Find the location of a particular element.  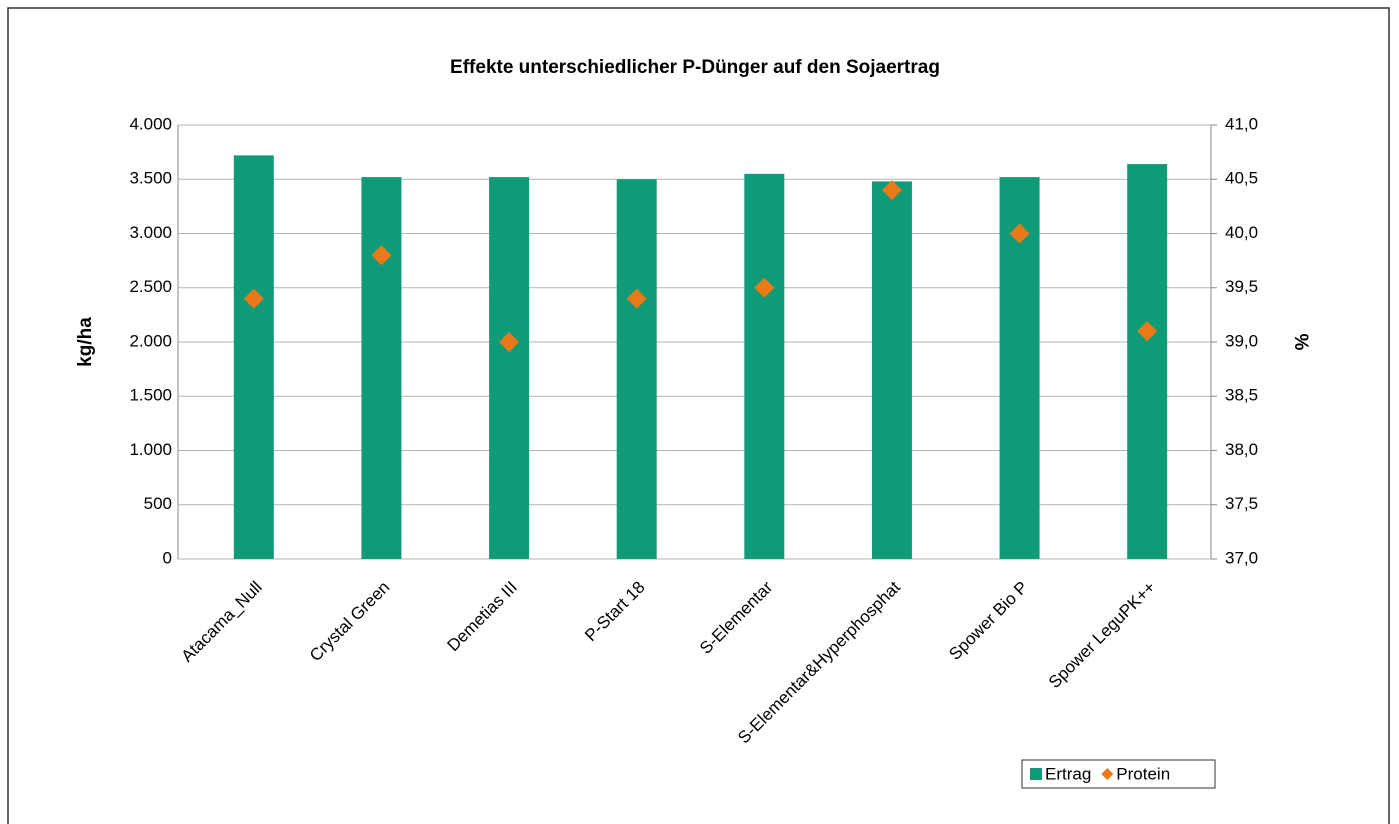

legend-label: Ertrag is located at coordinates (1068, 773).